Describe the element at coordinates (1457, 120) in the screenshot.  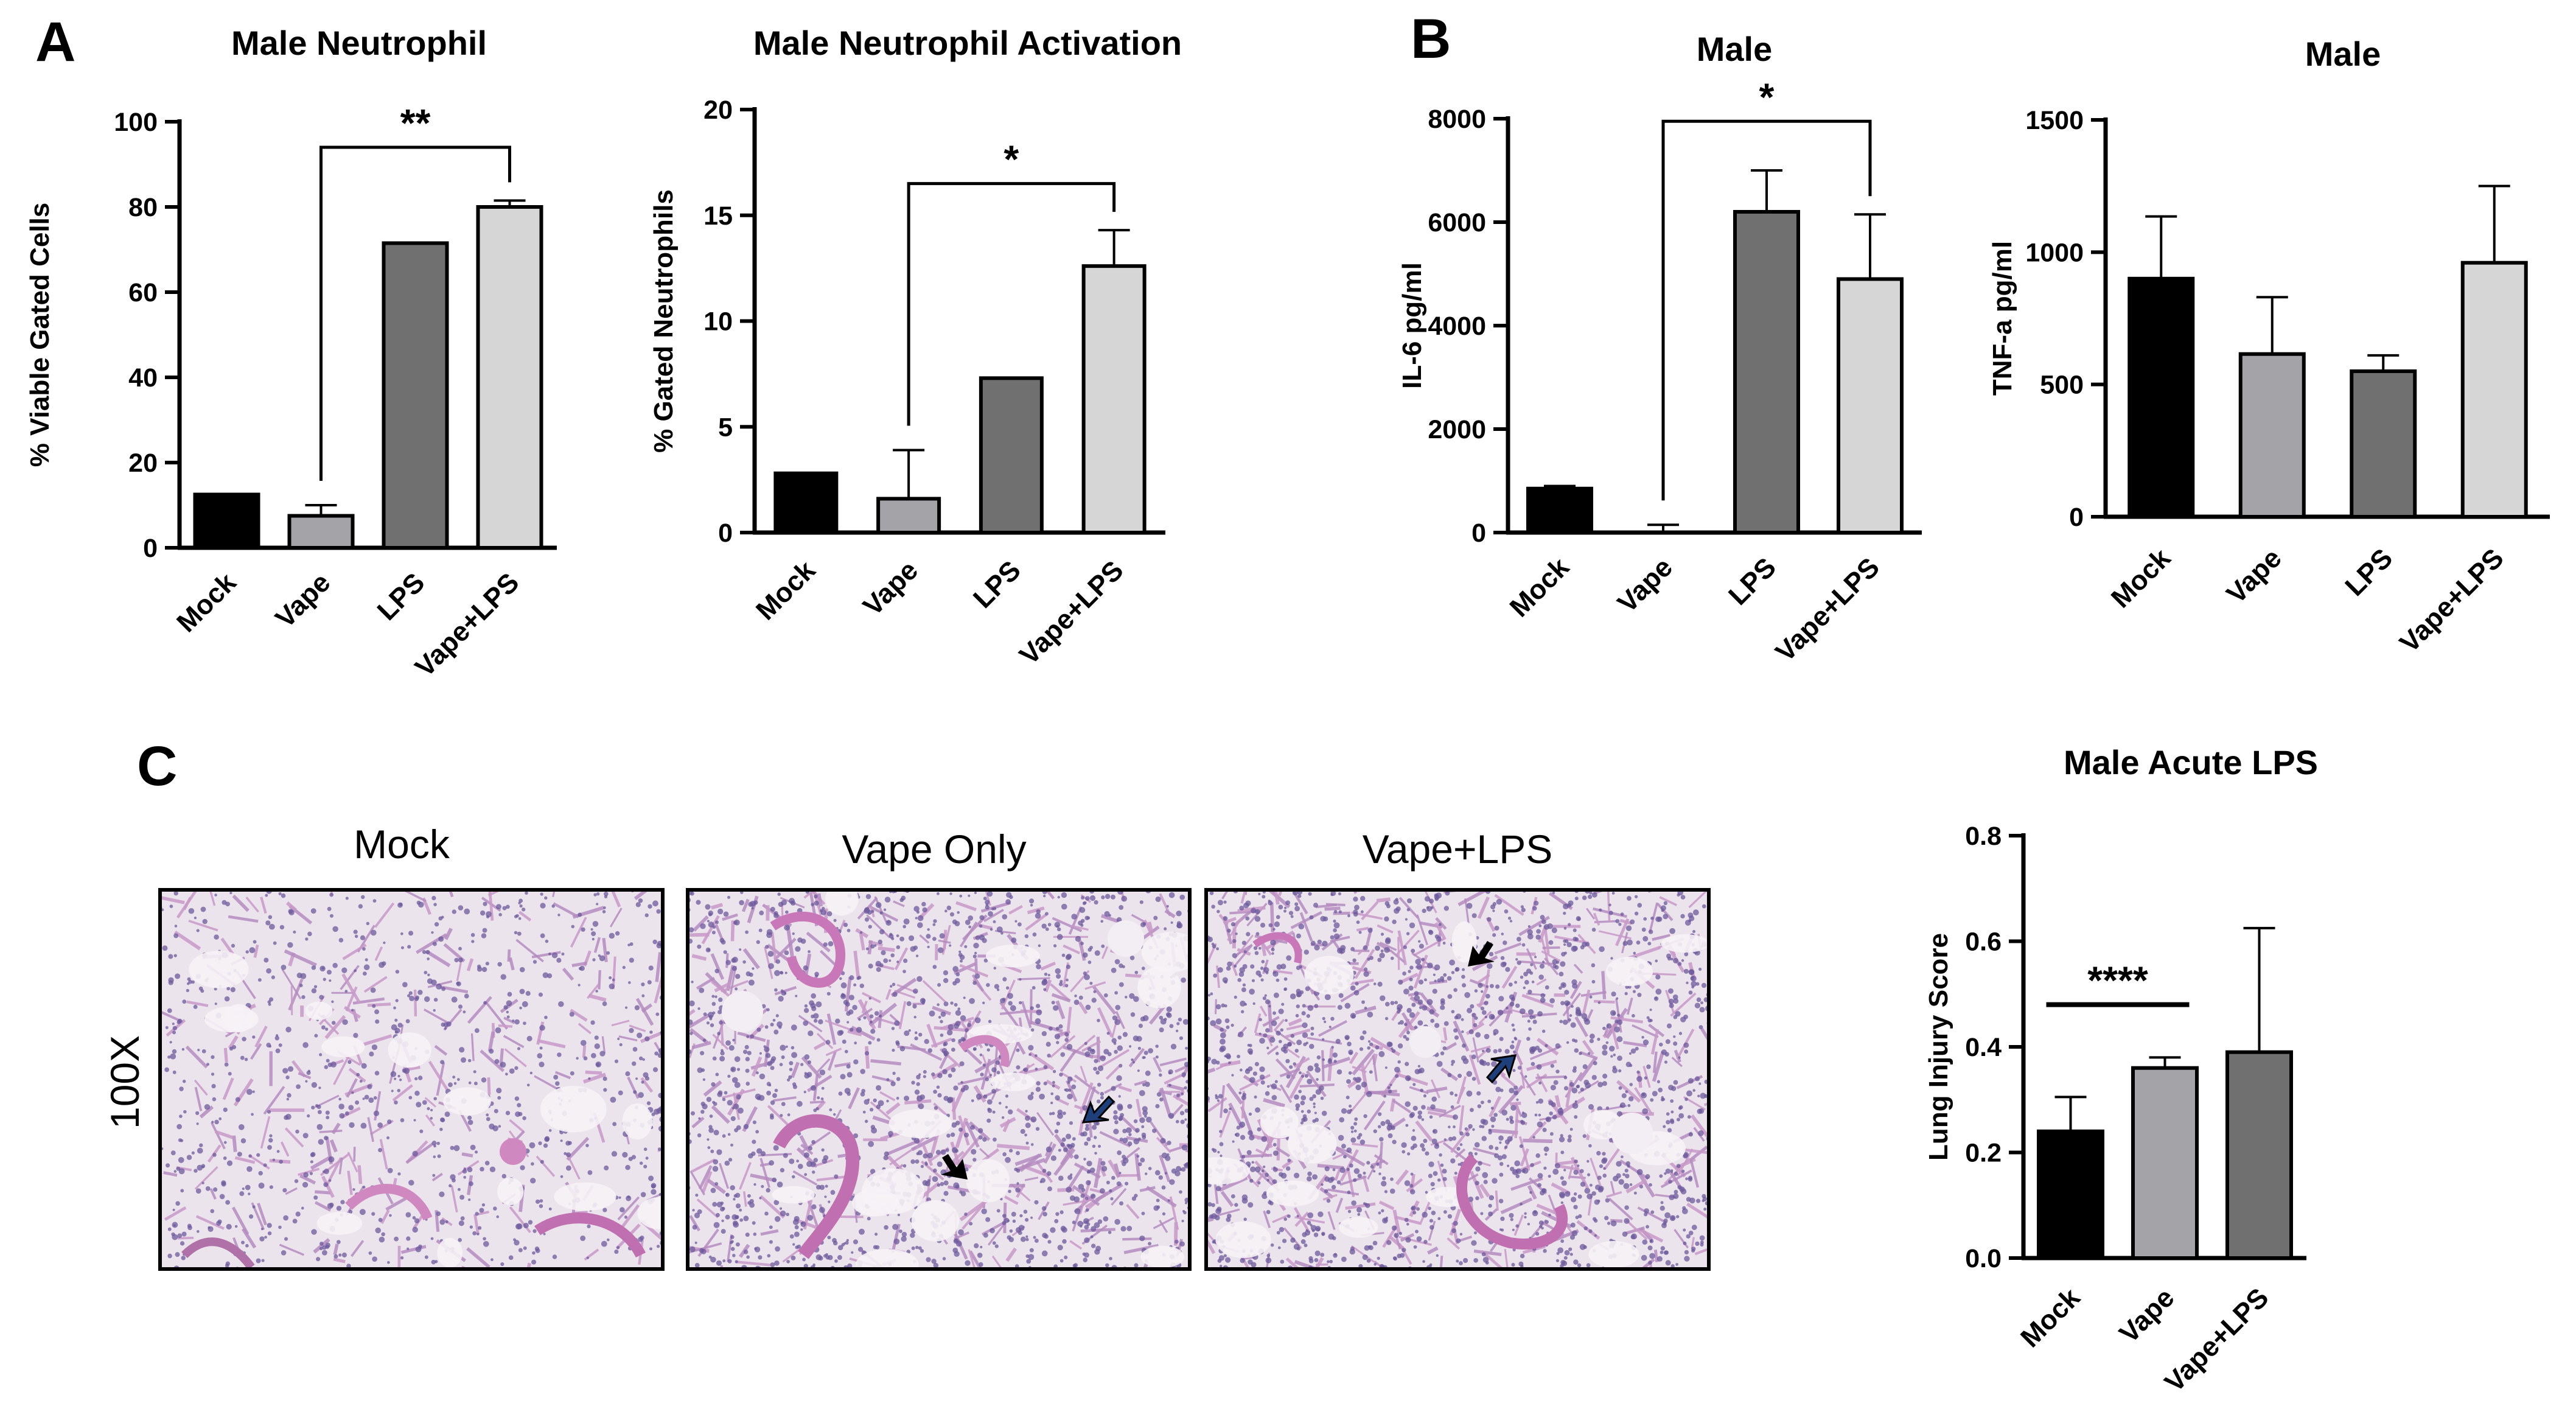
I see `y-tick-label: 8000` at that location.